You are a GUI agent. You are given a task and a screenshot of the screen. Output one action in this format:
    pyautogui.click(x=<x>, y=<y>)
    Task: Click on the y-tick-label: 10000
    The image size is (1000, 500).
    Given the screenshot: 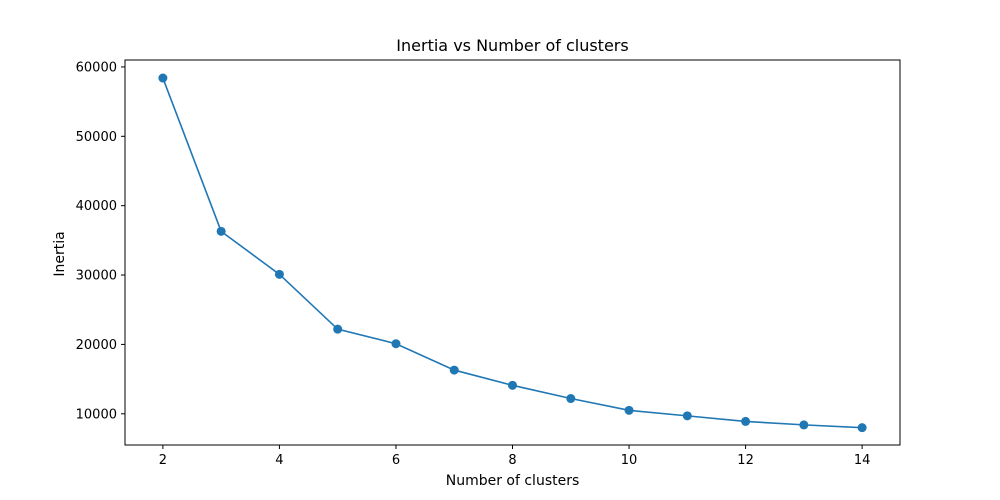 What is the action you would take?
    pyautogui.click(x=96, y=414)
    